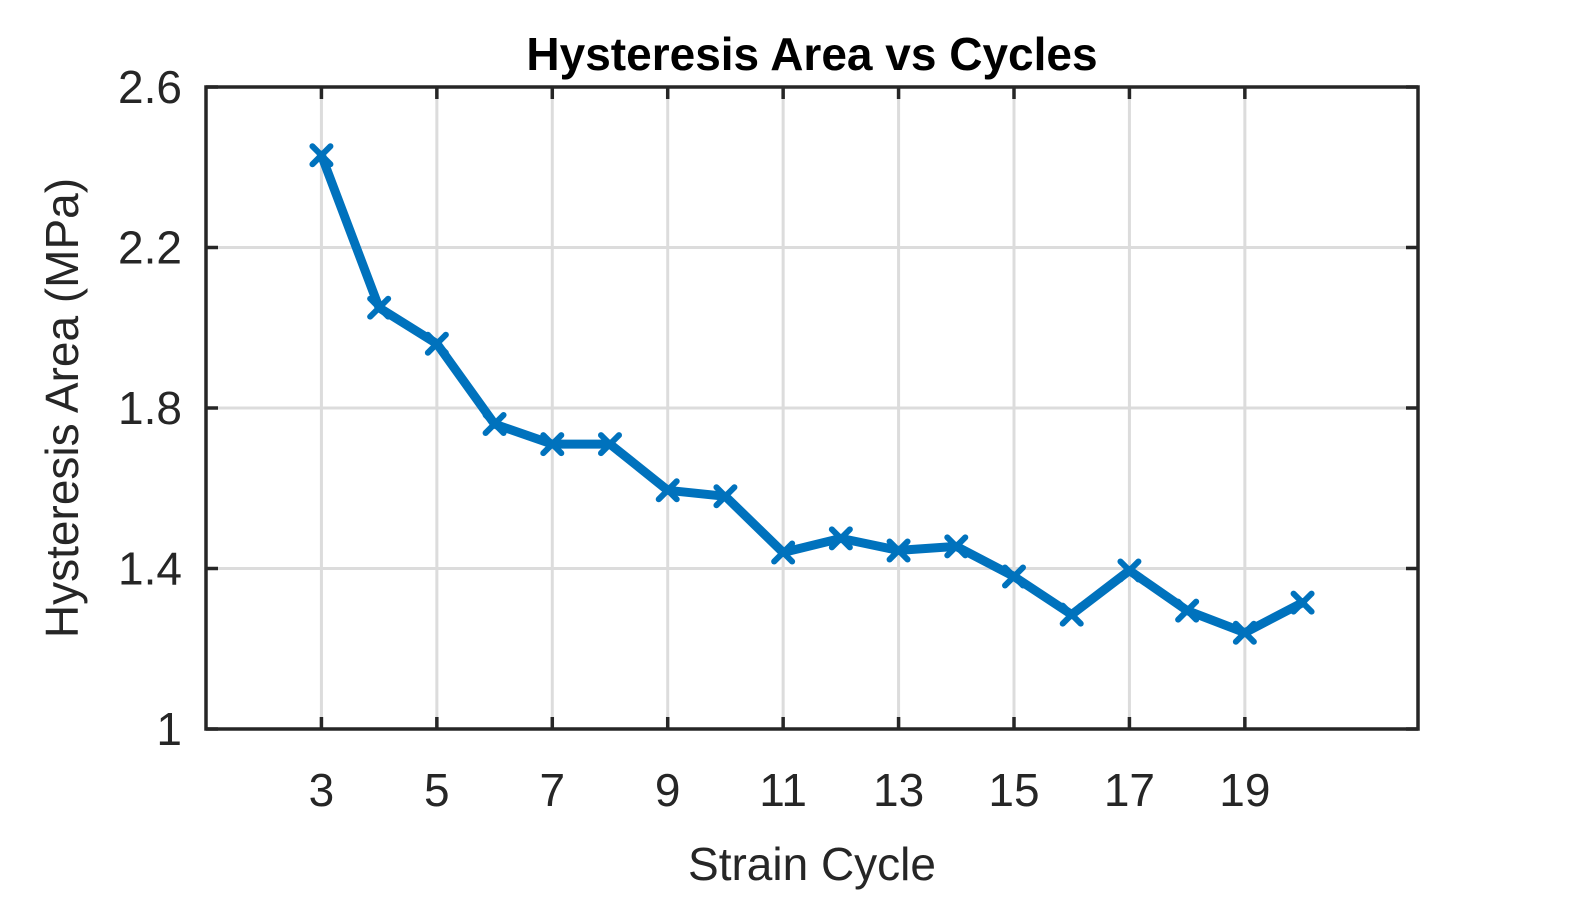  What do you see at coordinates (150, 87) in the screenshot?
I see `y-tick-label: 2.6` at bounding box center [150, 87].